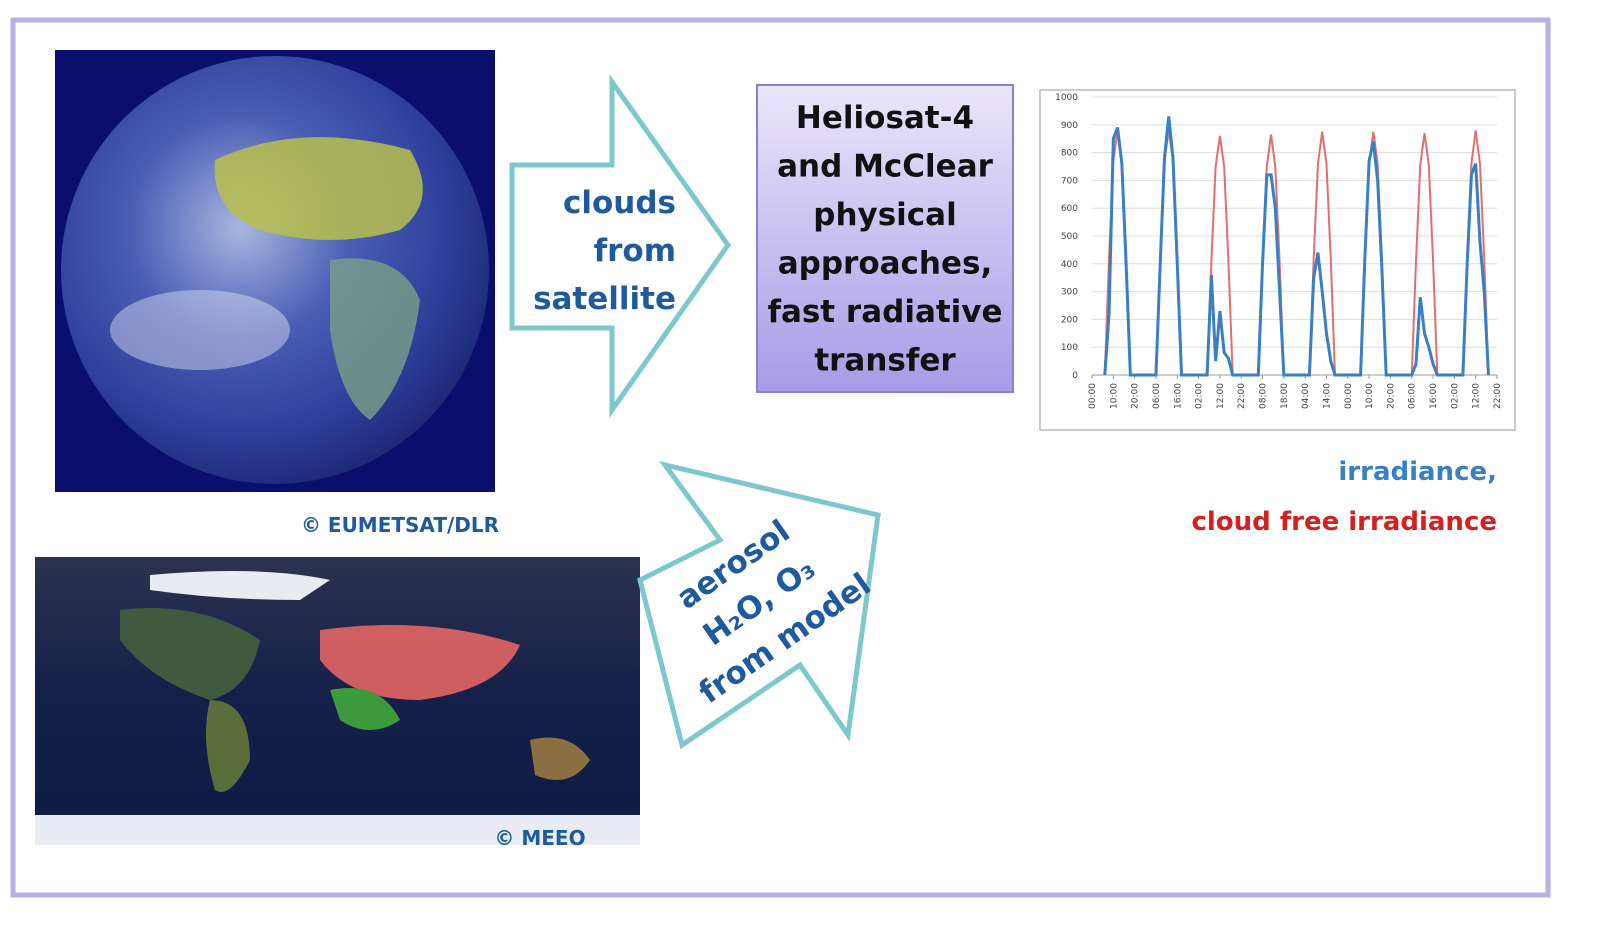 The image size is (1599, 933). Describe the element at coordinates (337, 830) in the screenshot. I see `antarctica` at that location.